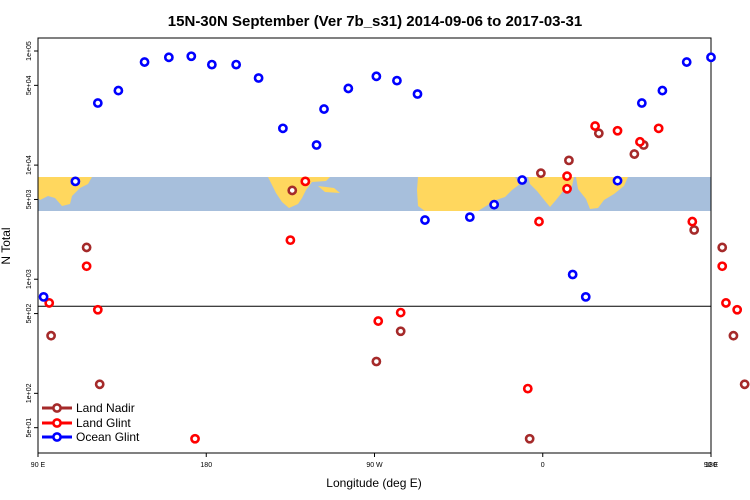  What do you see at coordinates (103, 423) in the screenshot?
I see `legend-label-land-glint: Land Glint` at bounding box center [103, 423].